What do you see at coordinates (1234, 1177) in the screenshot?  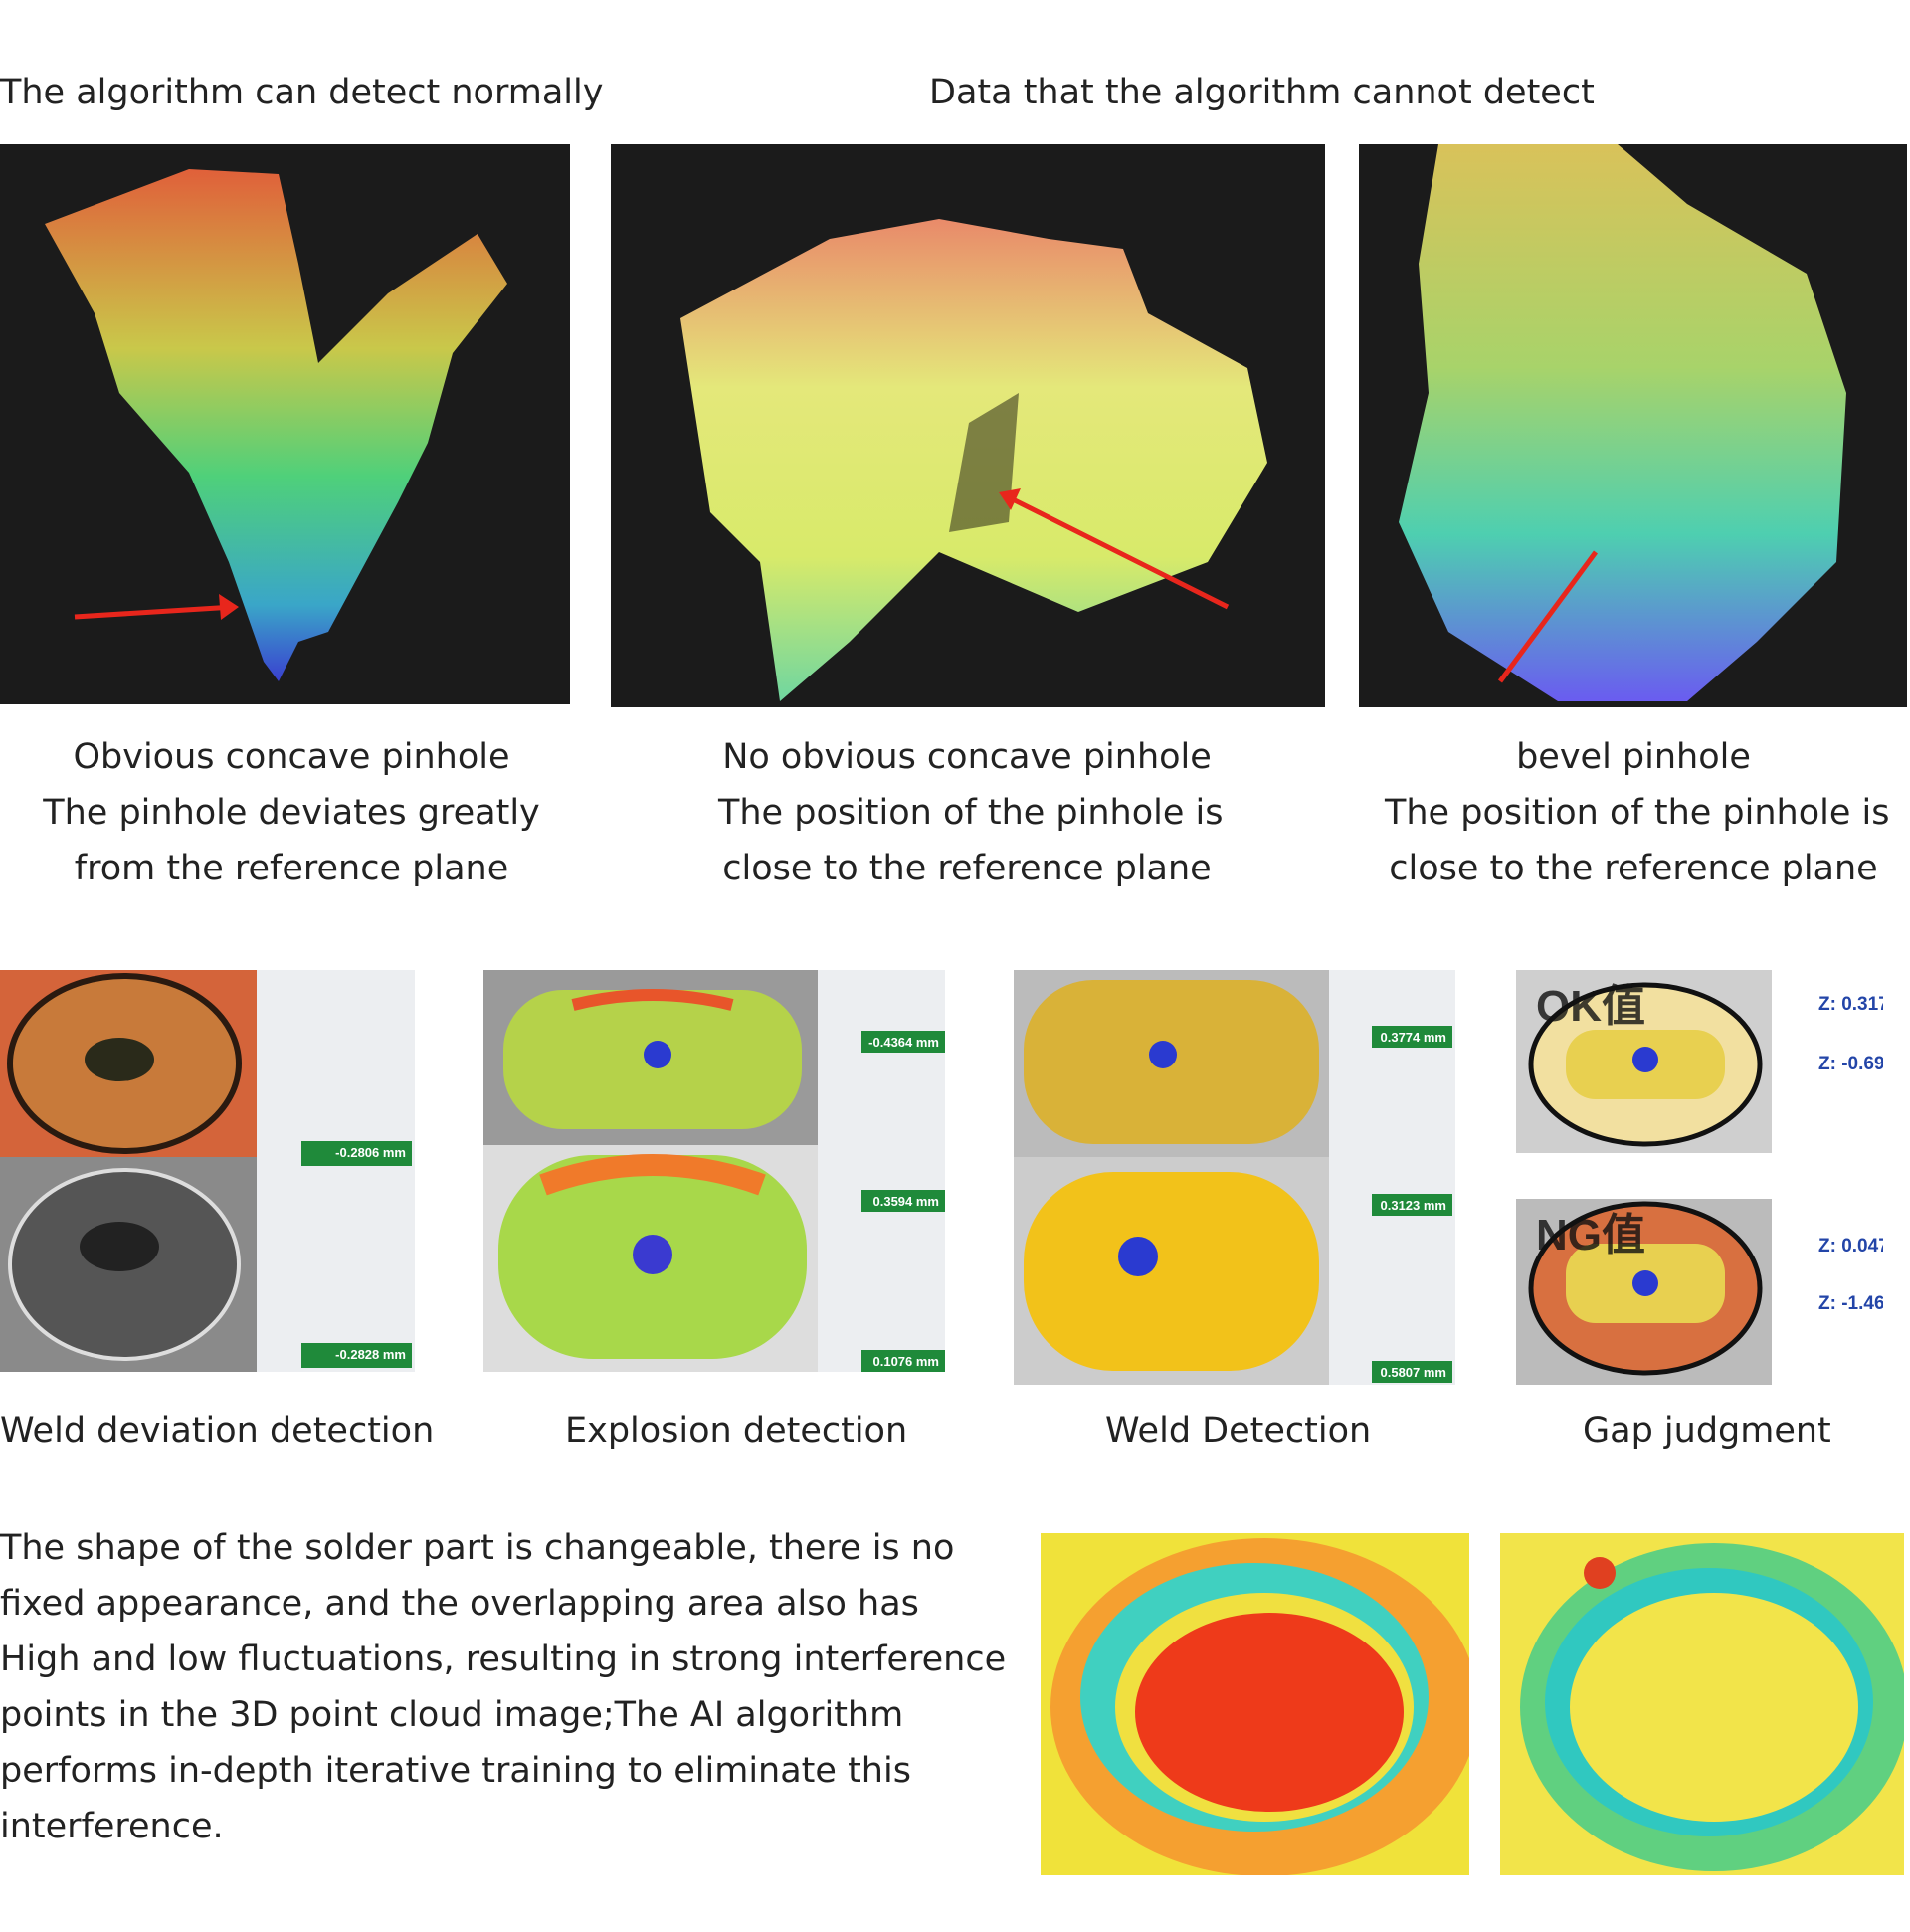 I see `inspection-screenshot: 0.3774 mm 0.3123 mm 0.5807 mm` at bounding box center [1234, 1177].